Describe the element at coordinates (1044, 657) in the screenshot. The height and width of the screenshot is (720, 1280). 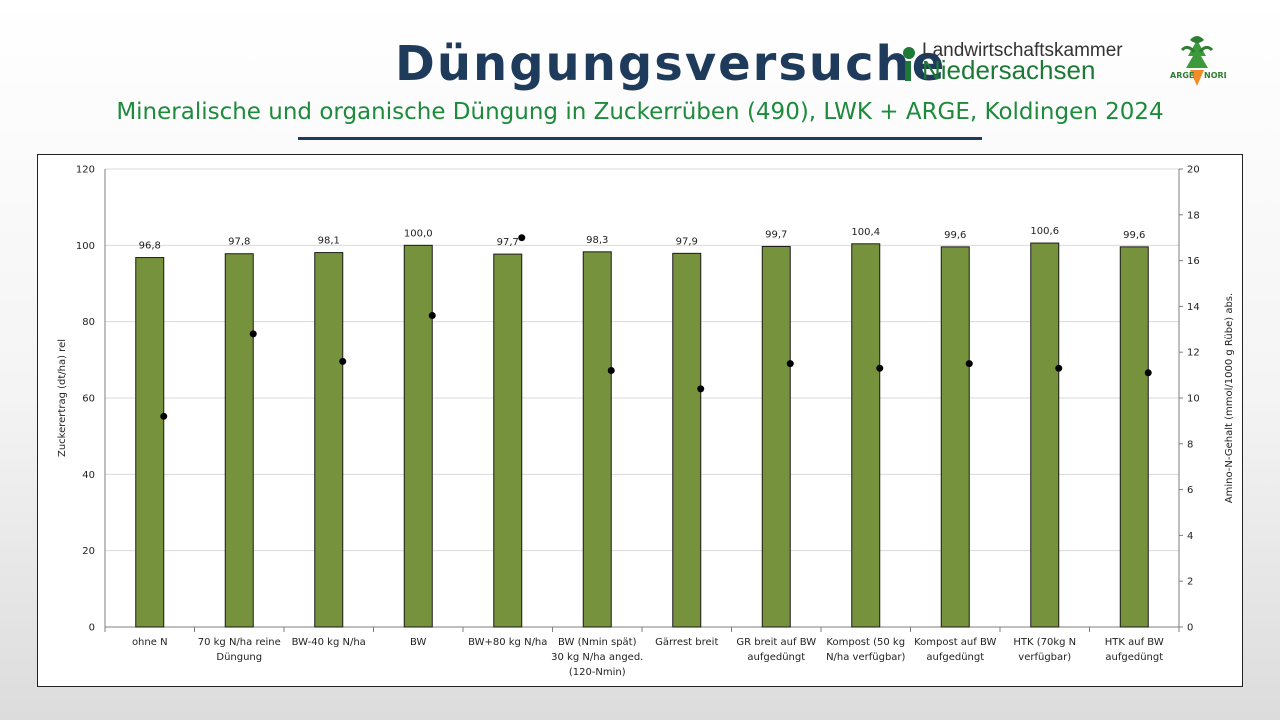
I see `category-label: verfügbar)` at that location.